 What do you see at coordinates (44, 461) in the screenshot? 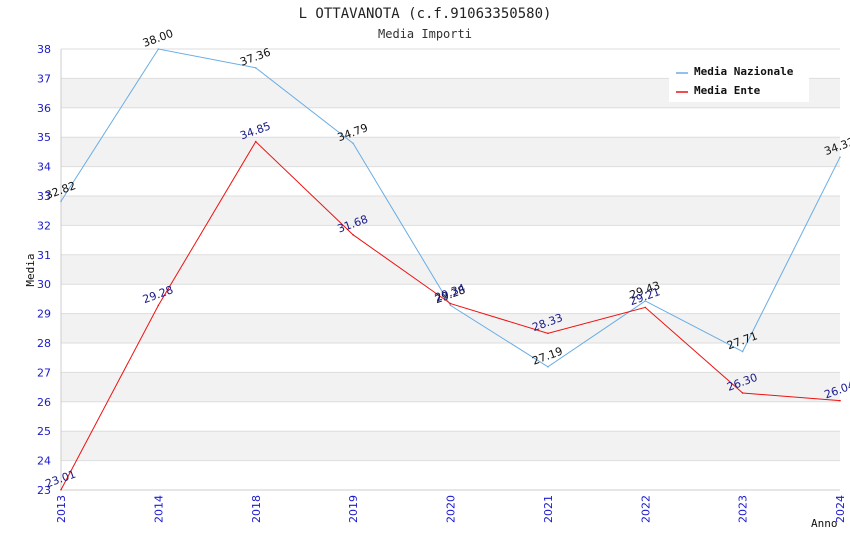
I see `y-tick-label: 24` at bounding box center [44, 461].